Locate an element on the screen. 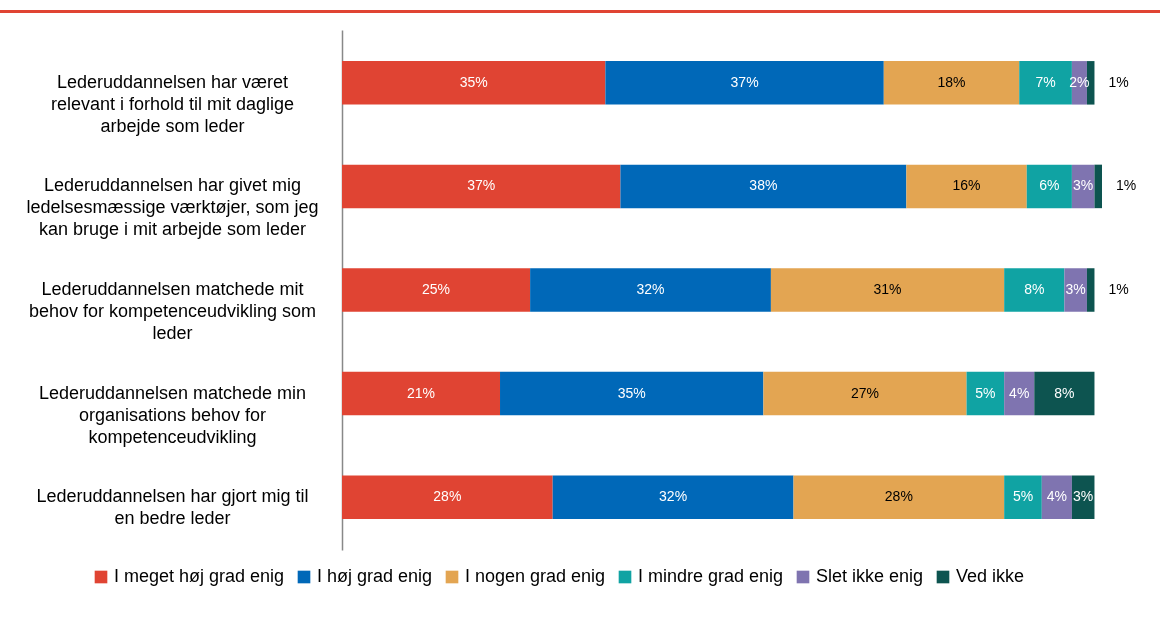 The height and width of the screenshot is (626, 1170). data-label: 6% is located at coordinates (1049, 185).